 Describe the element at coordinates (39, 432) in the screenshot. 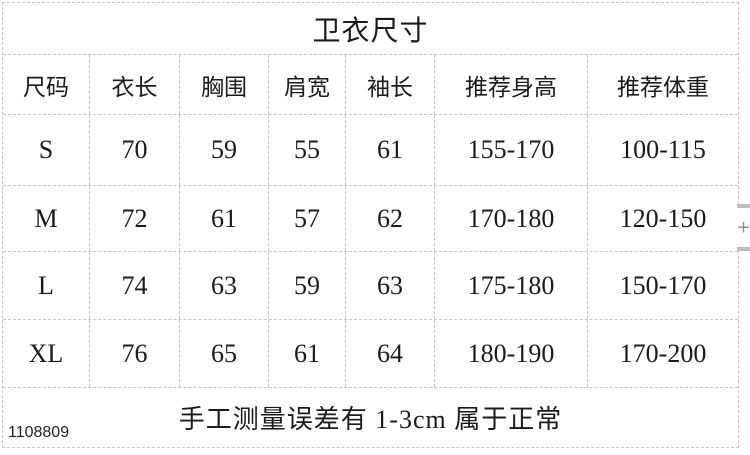

I see `watermark: 1108809` at that location.